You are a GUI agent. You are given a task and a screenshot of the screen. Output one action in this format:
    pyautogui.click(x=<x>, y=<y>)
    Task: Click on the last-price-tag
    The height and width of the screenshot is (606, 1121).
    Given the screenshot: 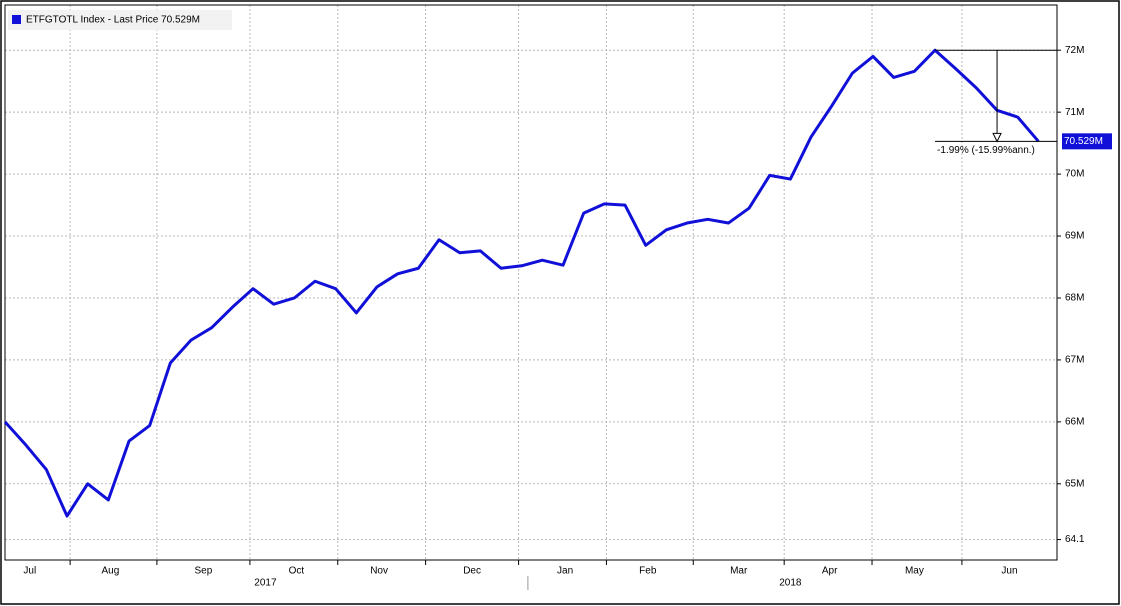 What is the action you would take?
    pyautogui.click(x=1087, y=141)
    